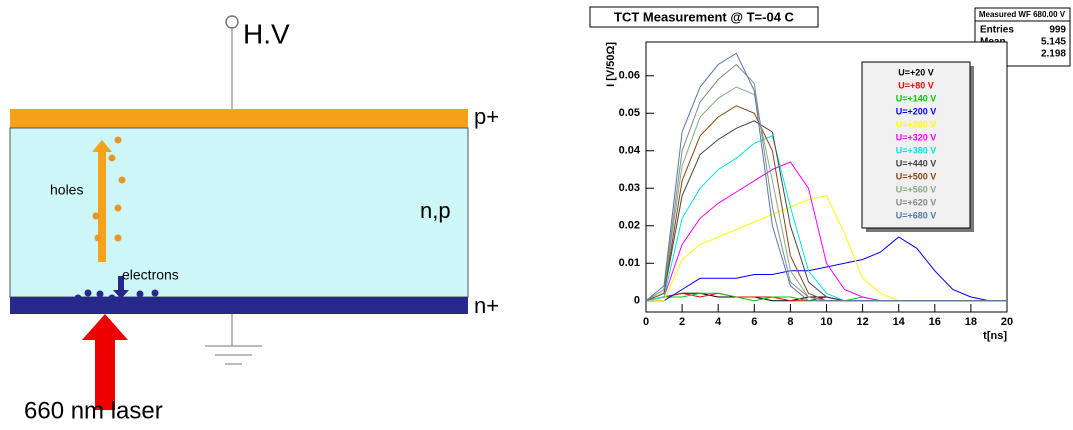 The height and width of the screenshot is (430, 1073). I want to click on x-tick-label: 2, so click(682, 322).